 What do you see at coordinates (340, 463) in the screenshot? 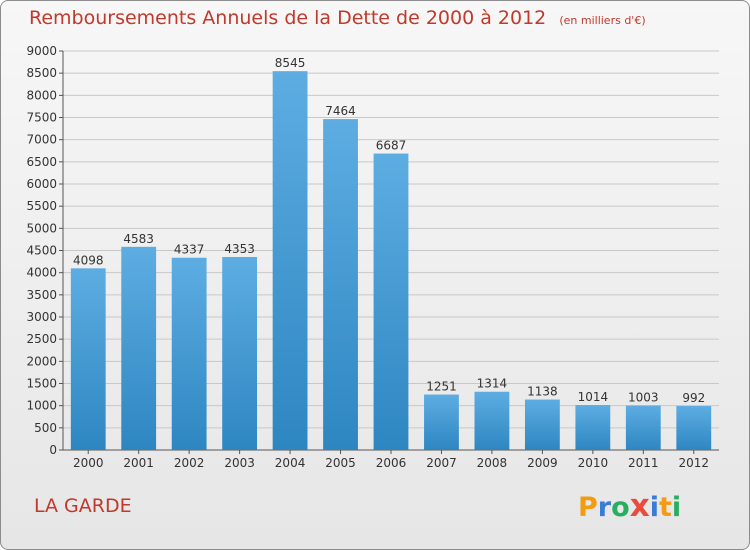
I see `x-tick-label-2005: 2005` at bounding box center [340, 463].